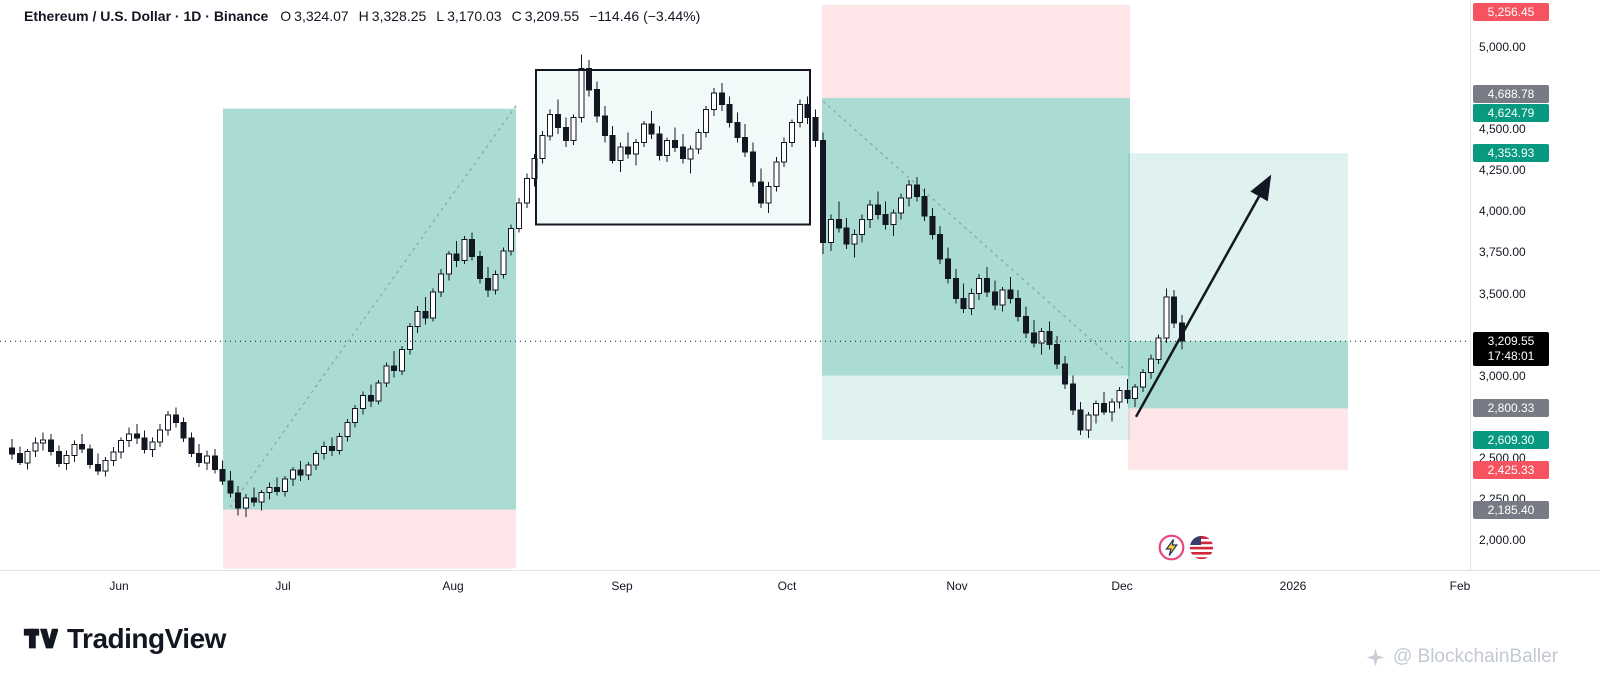 The image size is (1600, 697). I want to click on price-grid-label: 4,500.00, so click(1502, 129).